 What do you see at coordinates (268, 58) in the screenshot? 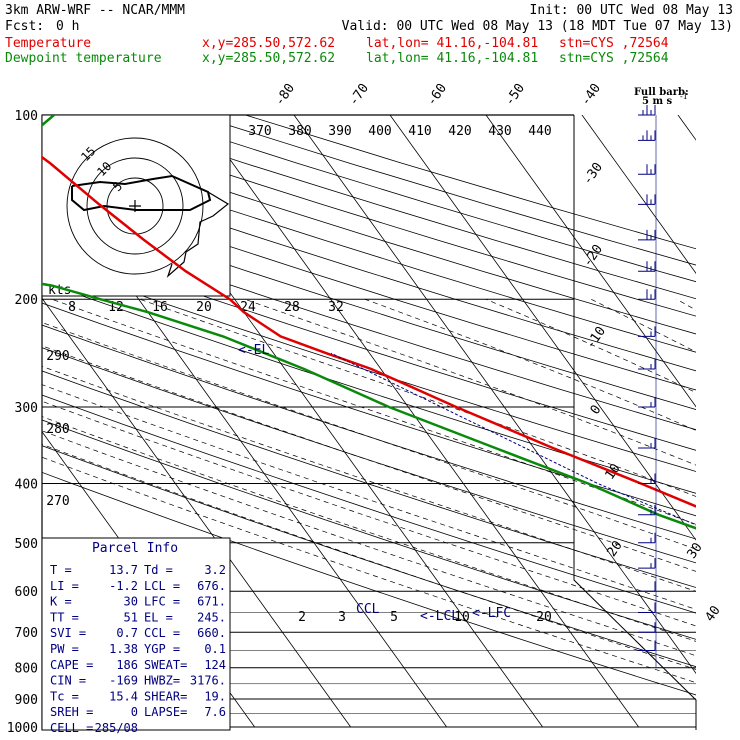
I see `dew-xy: x,y=285.50,572.62` at bounding box center [268, 58].